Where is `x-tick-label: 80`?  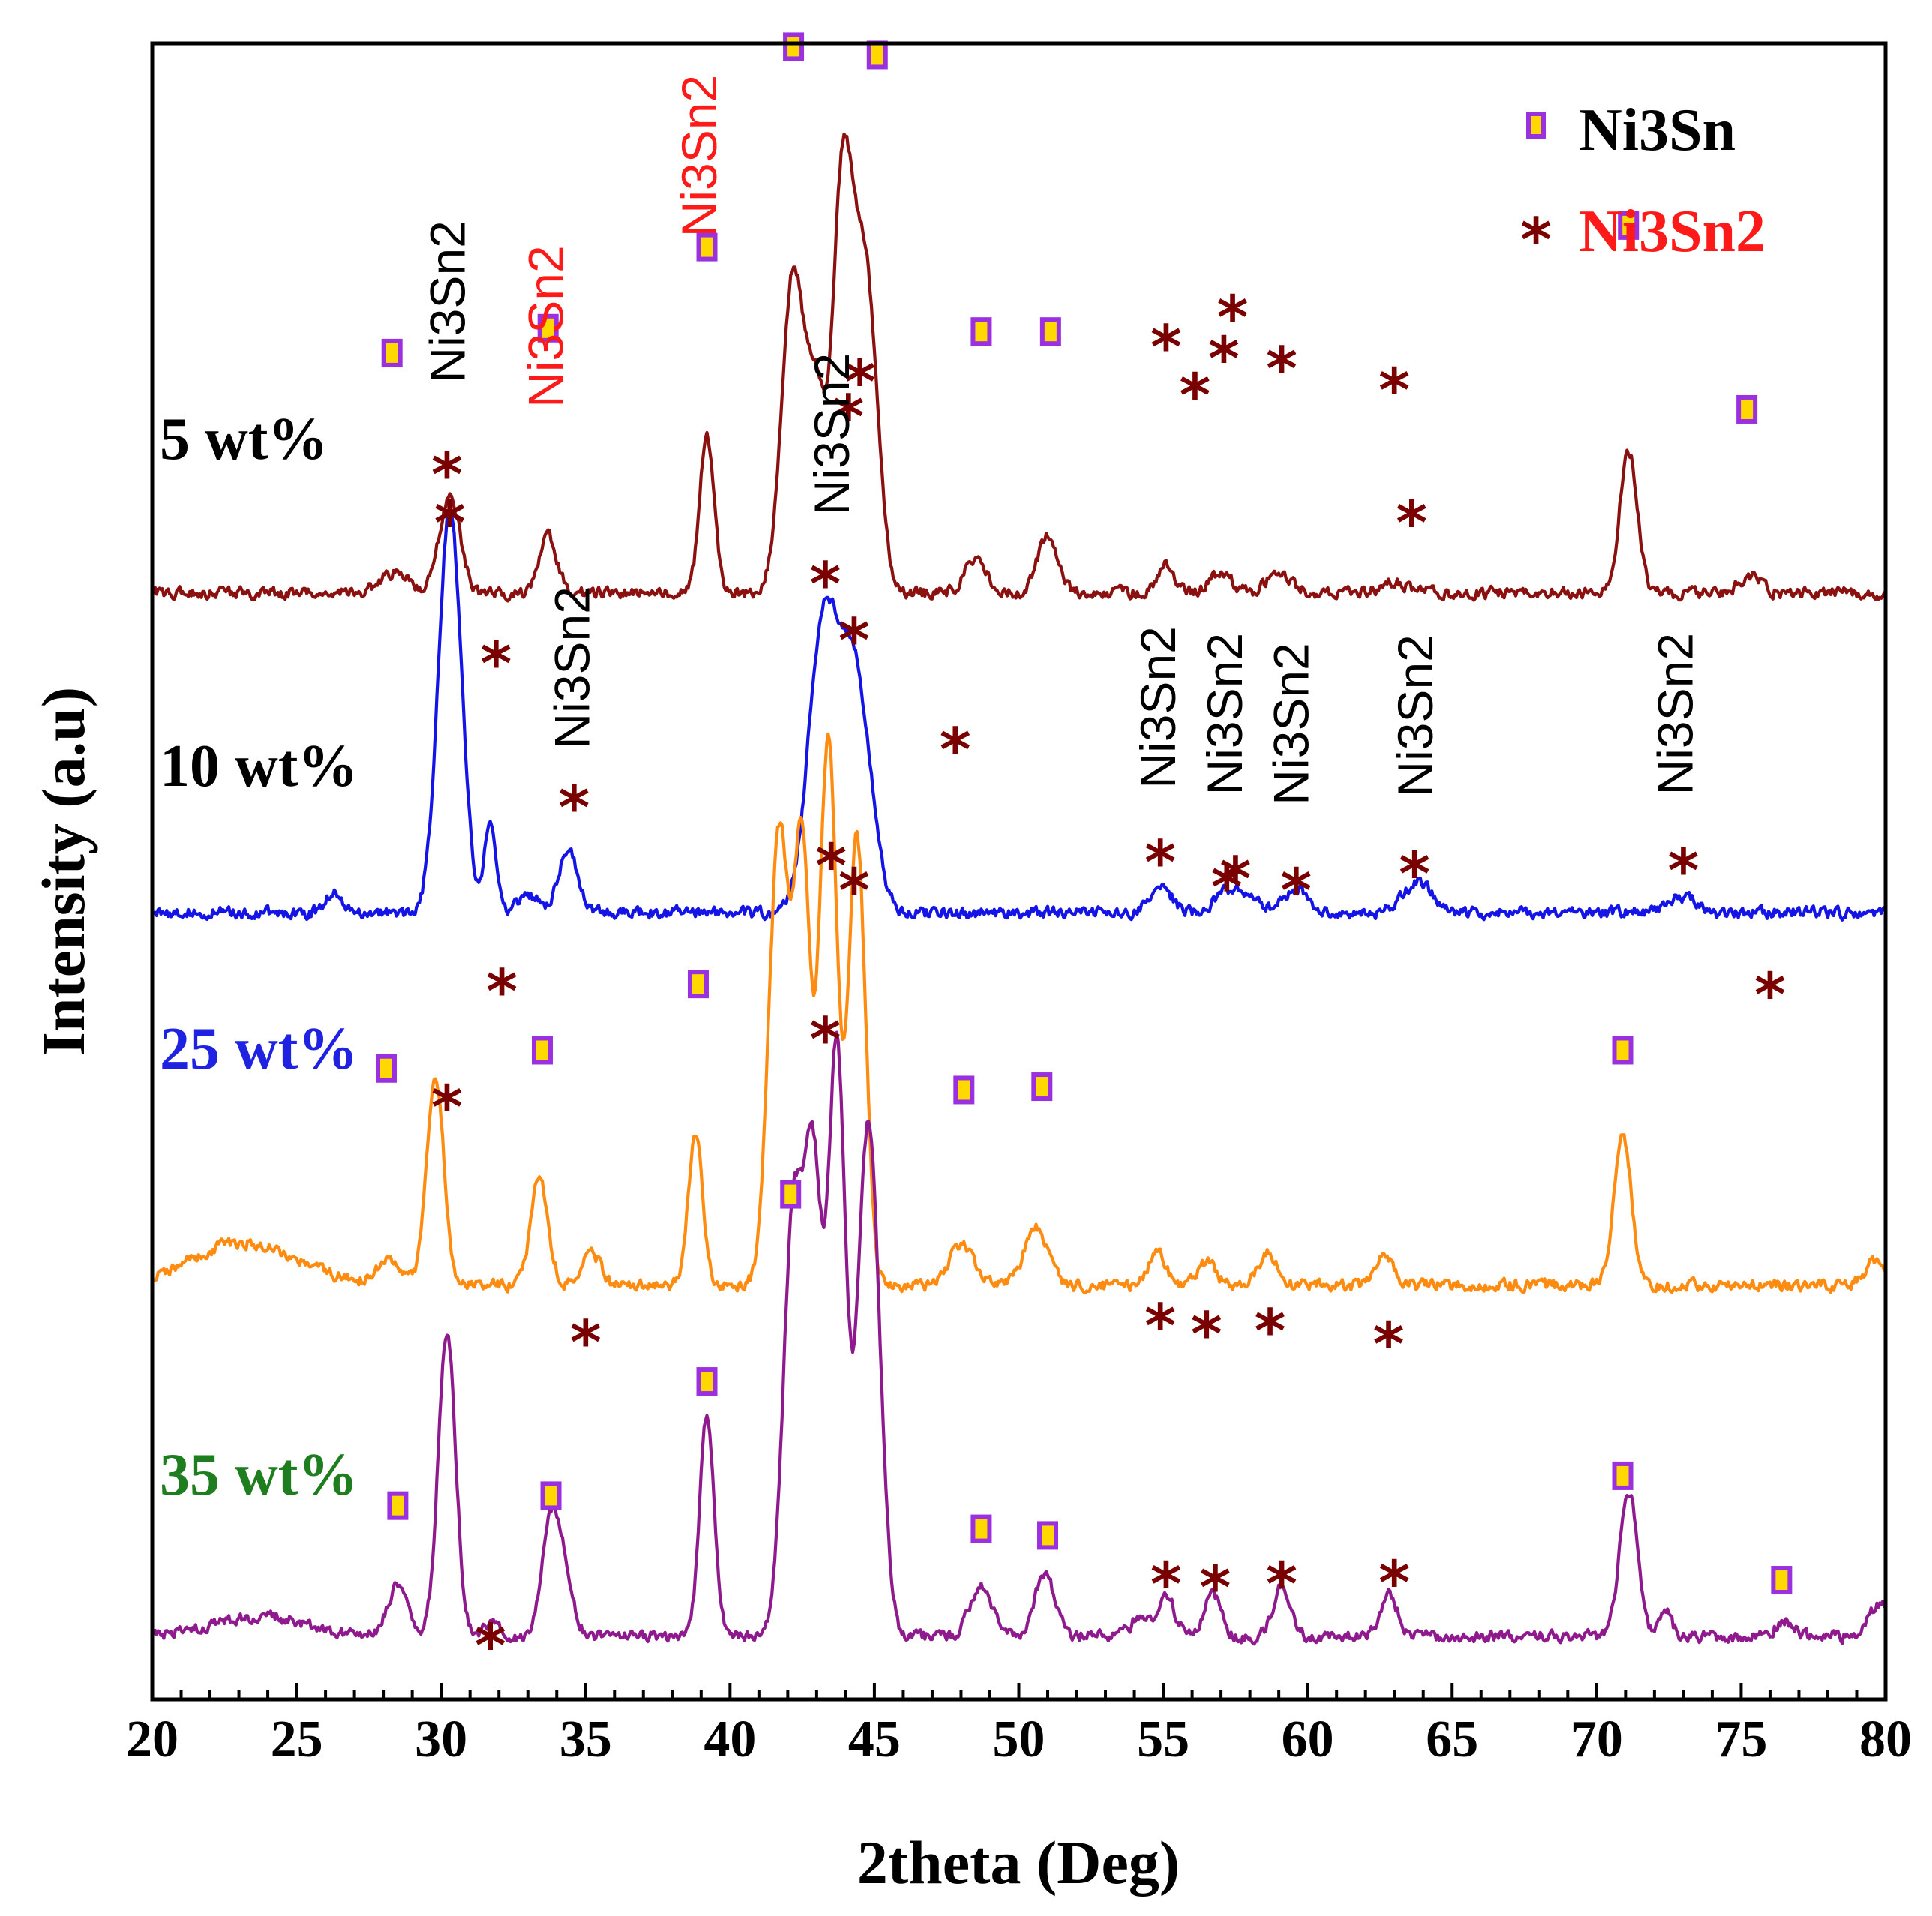
x-tick-label: 80 is located at coordinates (1885, 1739).